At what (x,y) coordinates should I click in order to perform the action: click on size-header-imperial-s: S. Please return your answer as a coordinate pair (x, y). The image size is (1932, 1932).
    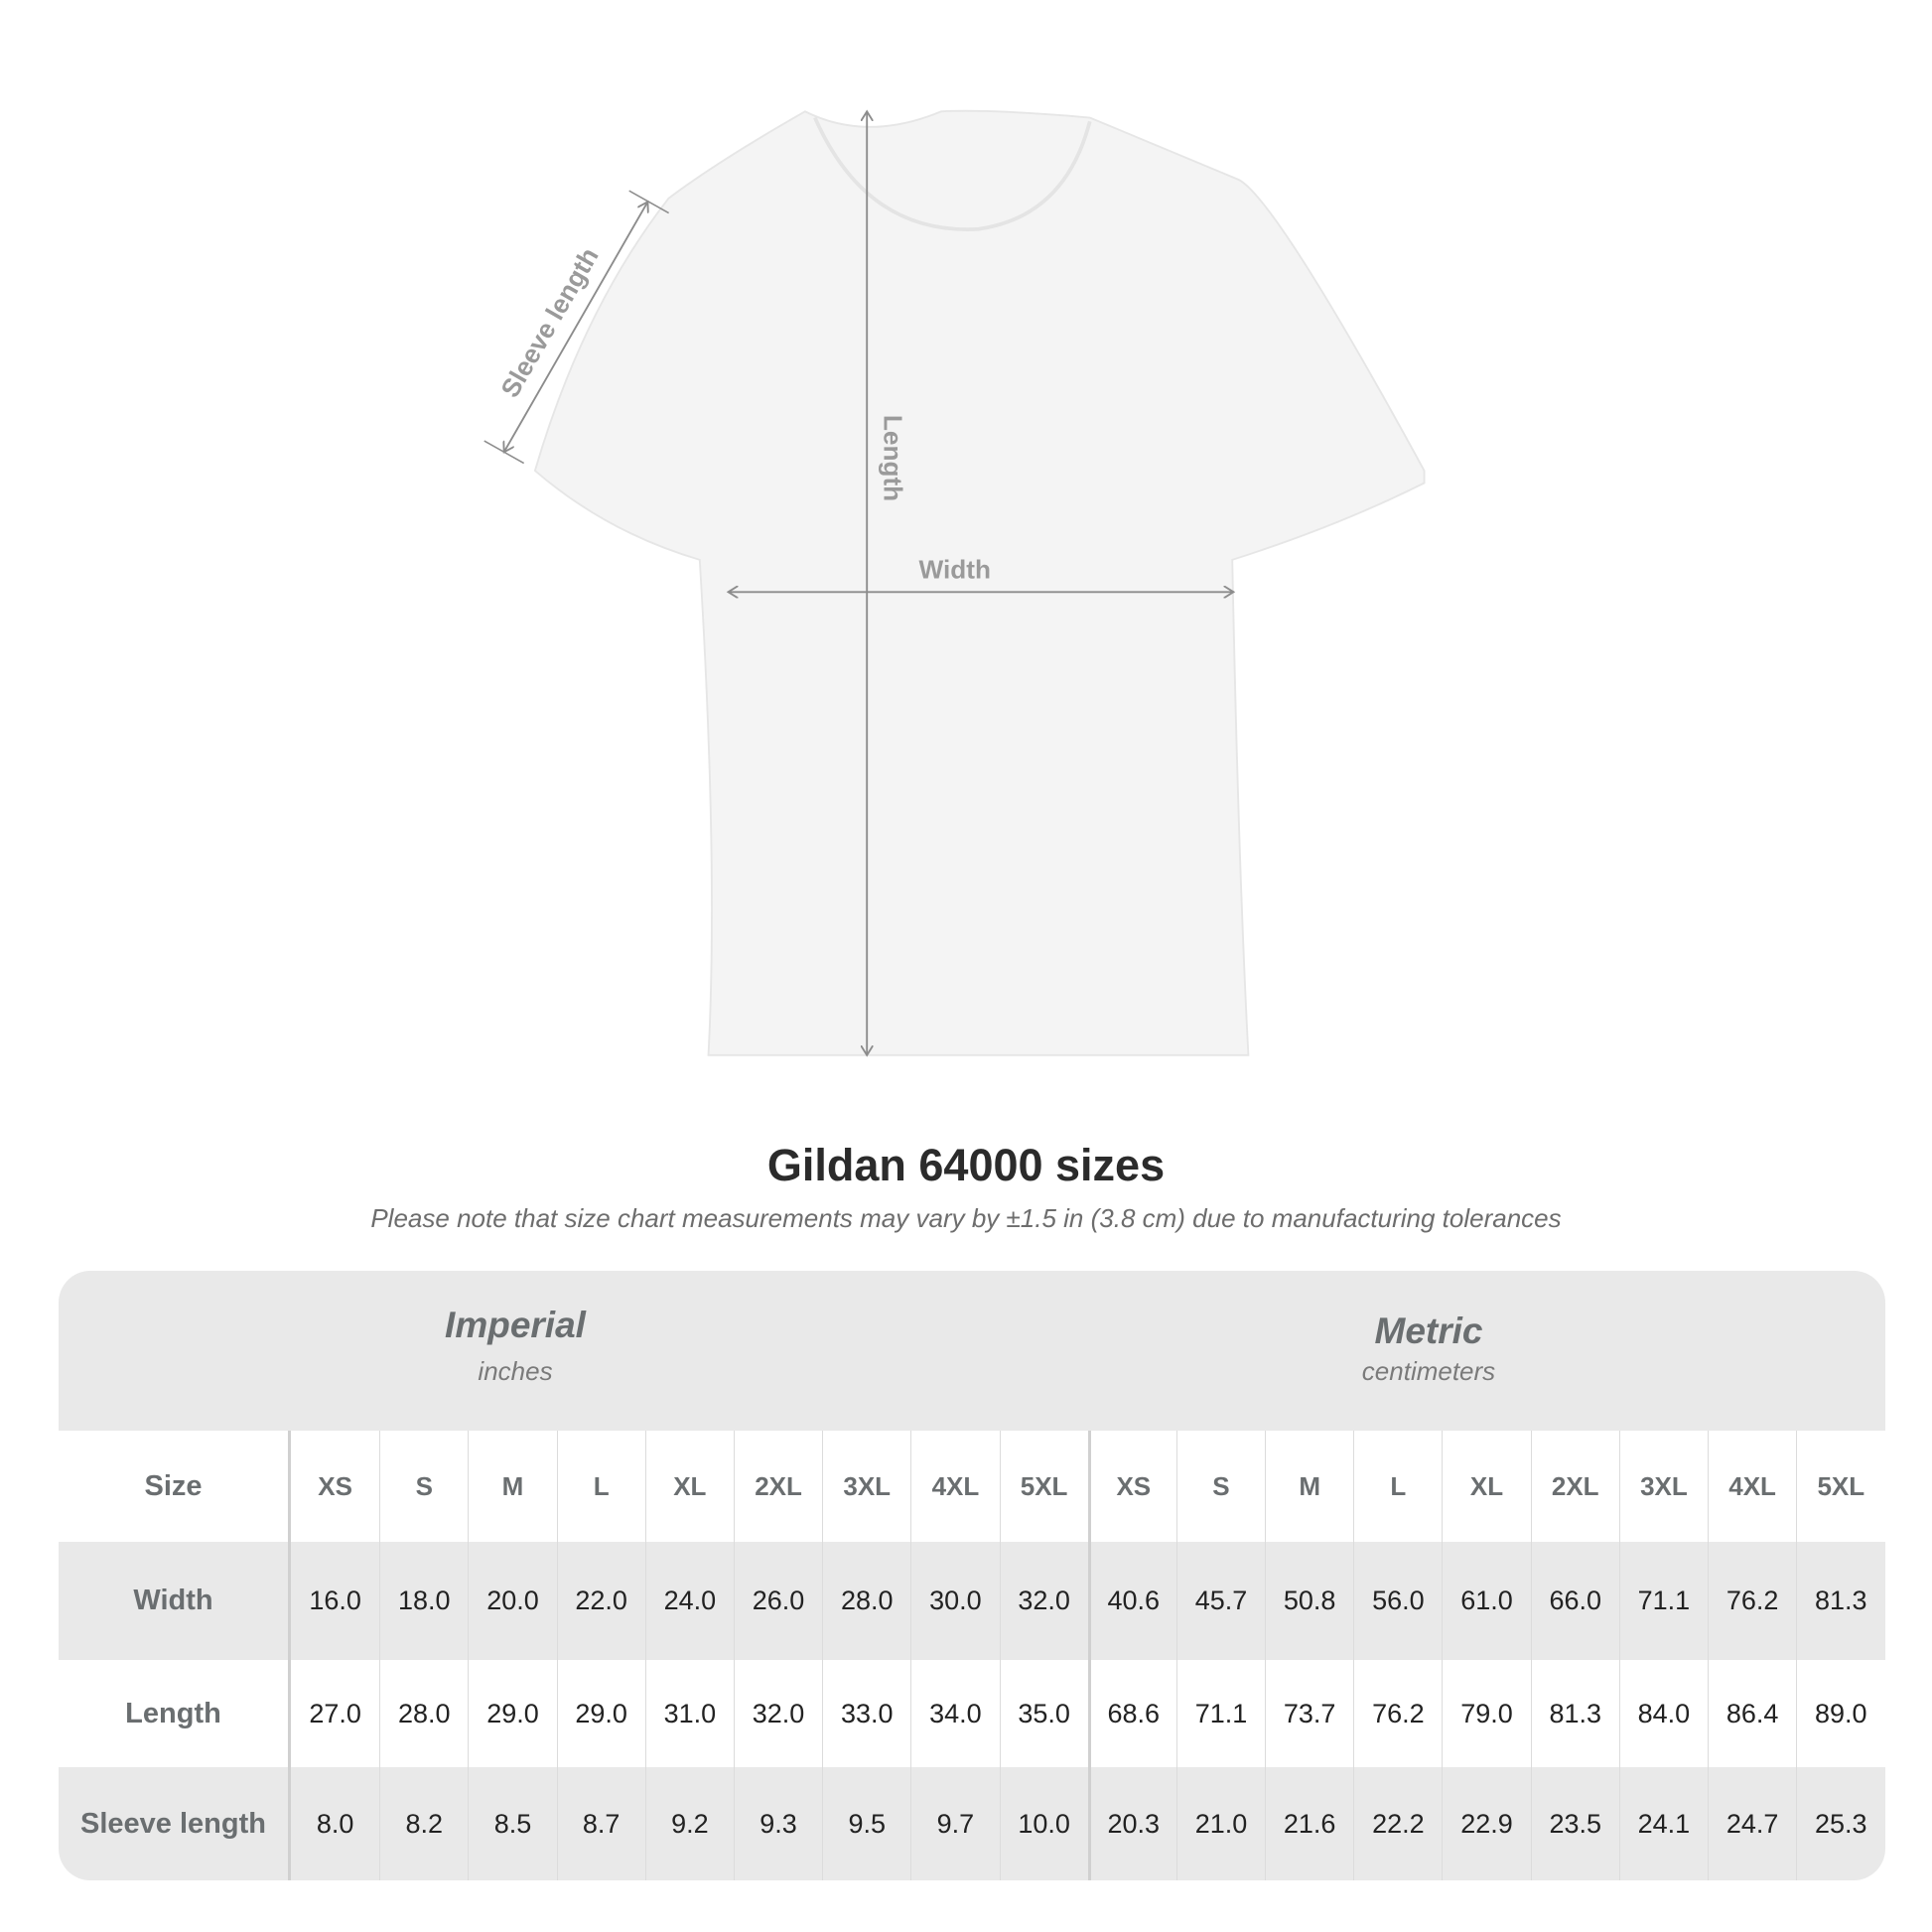
    Looking at the image, I should click on (424, 1486).